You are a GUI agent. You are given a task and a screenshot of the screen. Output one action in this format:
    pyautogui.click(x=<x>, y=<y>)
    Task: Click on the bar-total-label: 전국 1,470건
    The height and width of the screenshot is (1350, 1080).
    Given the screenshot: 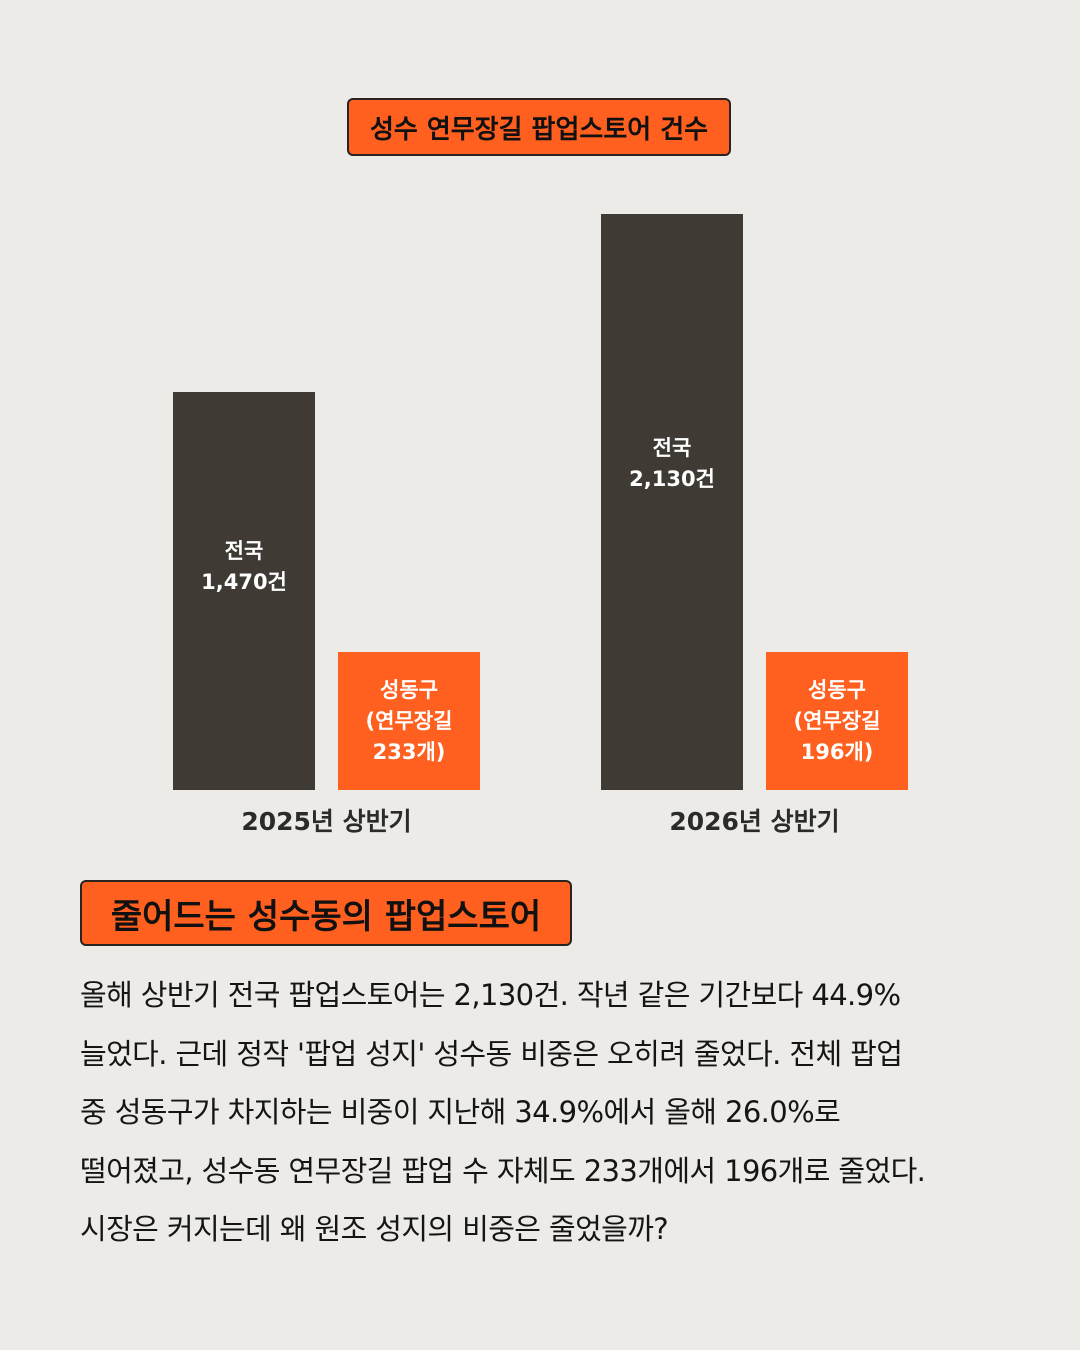 What is the action you would take?
    pyautogui.click(x=244, y=566)
    